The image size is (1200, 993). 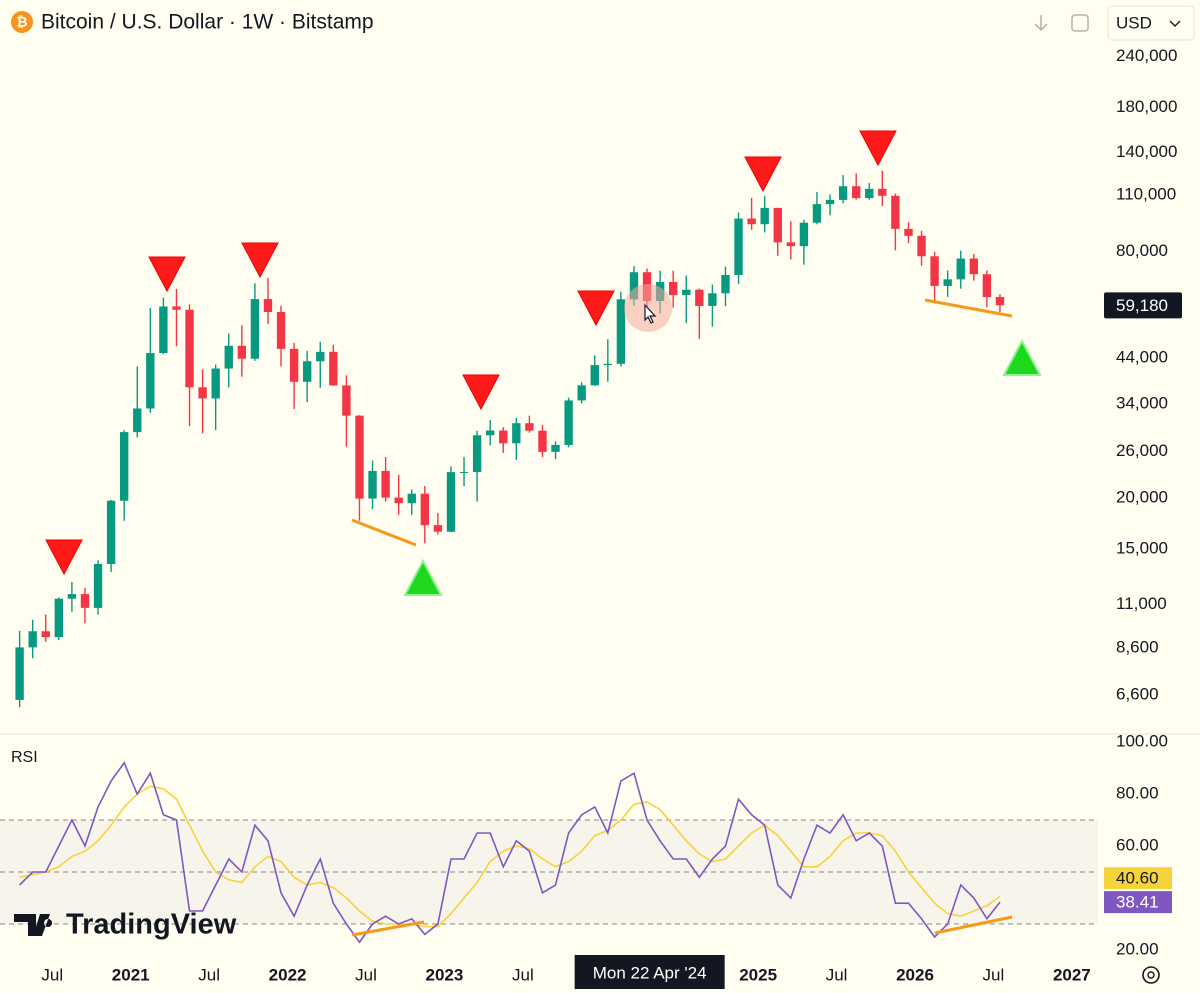 I want to click on settings-icon, so click(x=1151, y=975).